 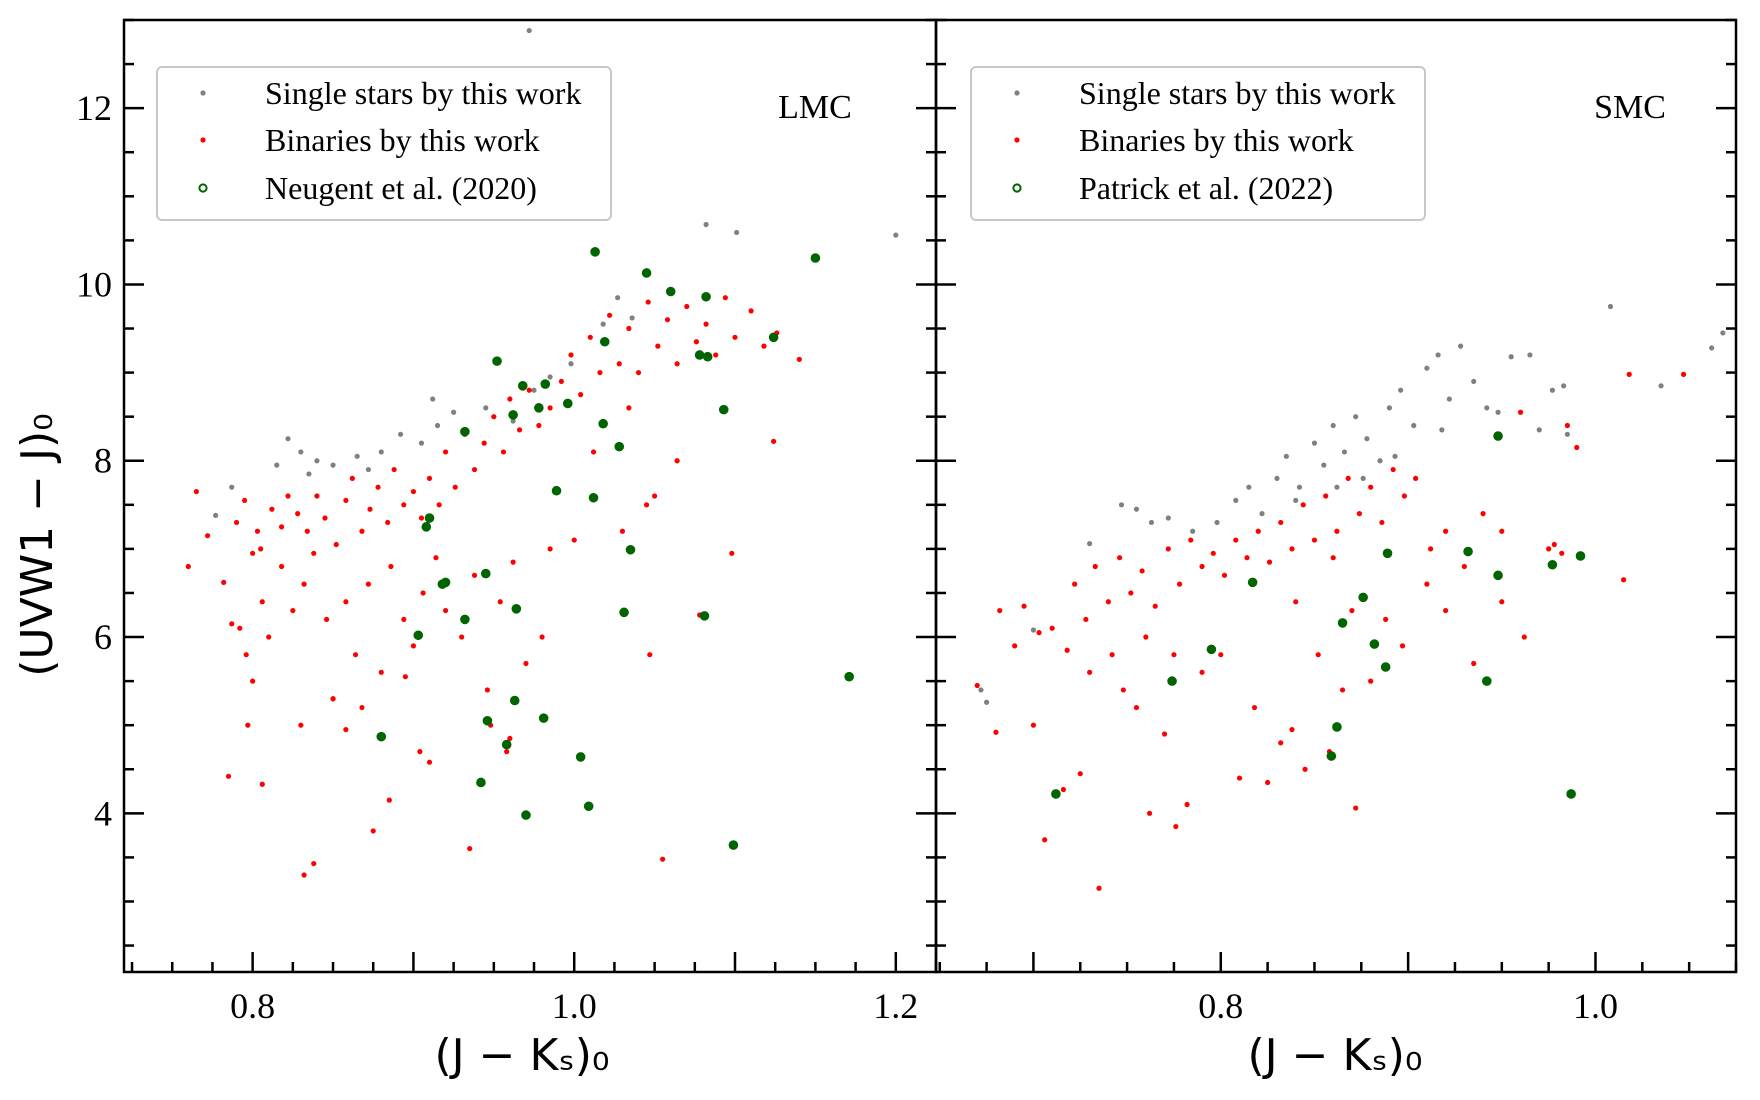 What do you see at coordinates (203, 188) in the screenshot?
I see `lmc-legend-marker-literature` at bounding box center [203, 188].